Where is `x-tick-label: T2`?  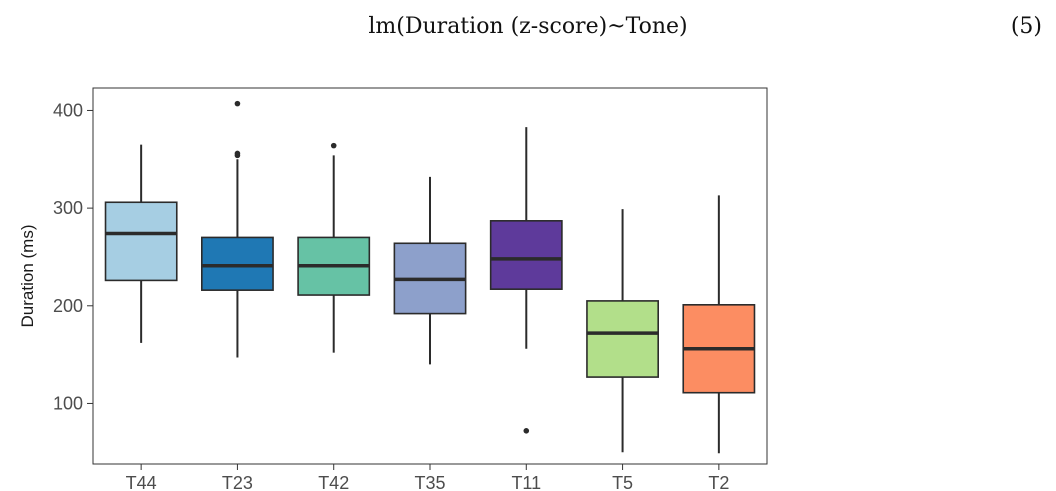 x-tick-label: T2 is located at coordinates (718, 482).